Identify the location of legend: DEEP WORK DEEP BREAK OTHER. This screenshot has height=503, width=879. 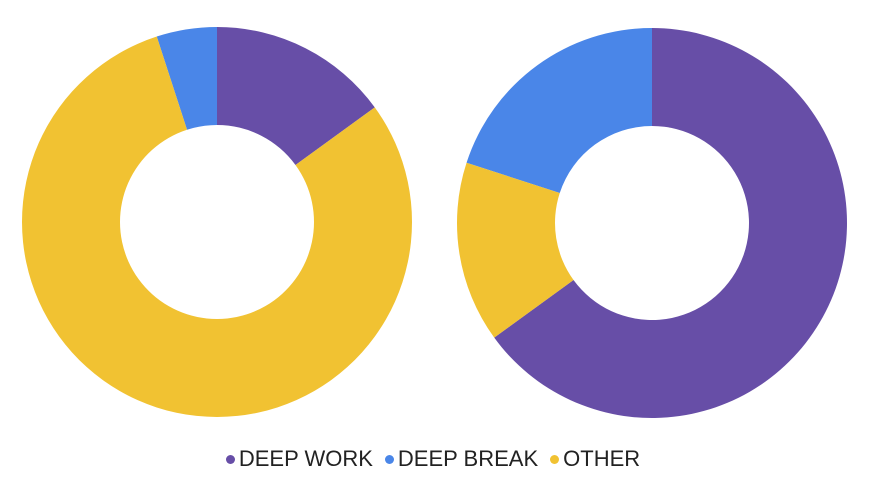
(433, 459).